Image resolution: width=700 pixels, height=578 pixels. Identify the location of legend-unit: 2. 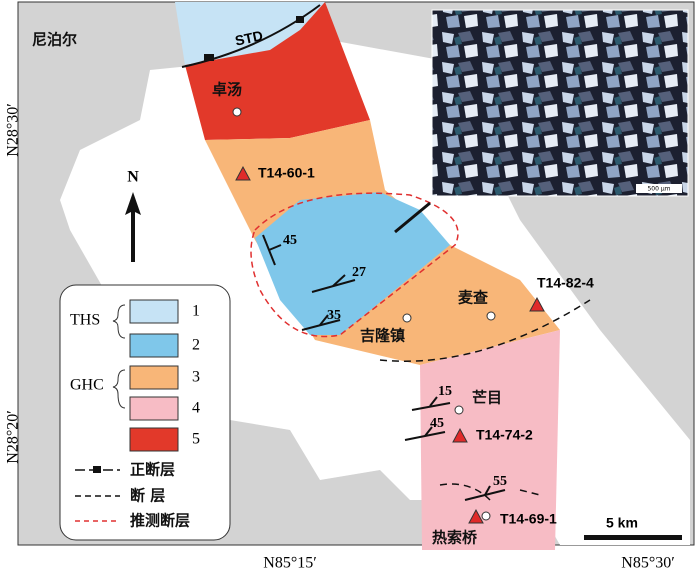
(196, 345).